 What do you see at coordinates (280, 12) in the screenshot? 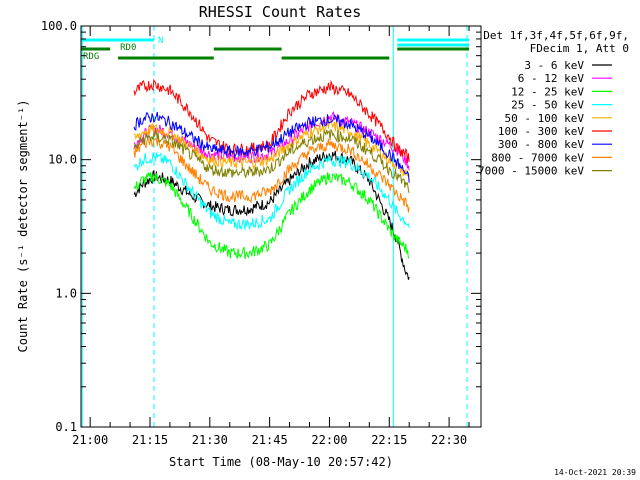
I see `chart-title: RHESSI Count Rates` at bounding box center [280, 12].